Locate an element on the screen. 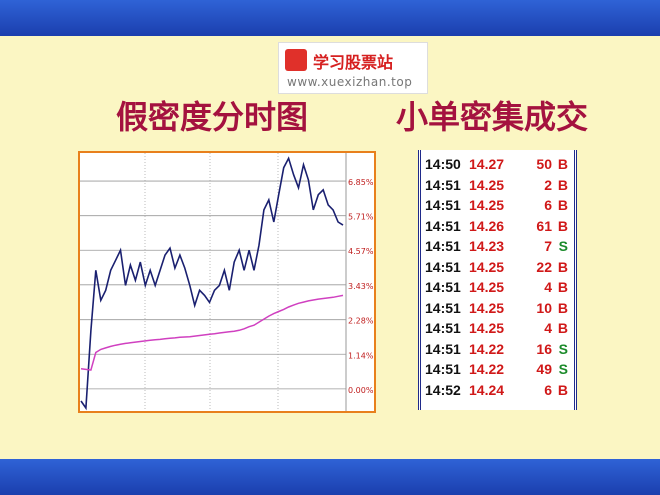  trade-row: 14:52 14.24 6 B is located at coordinates (497, 390).